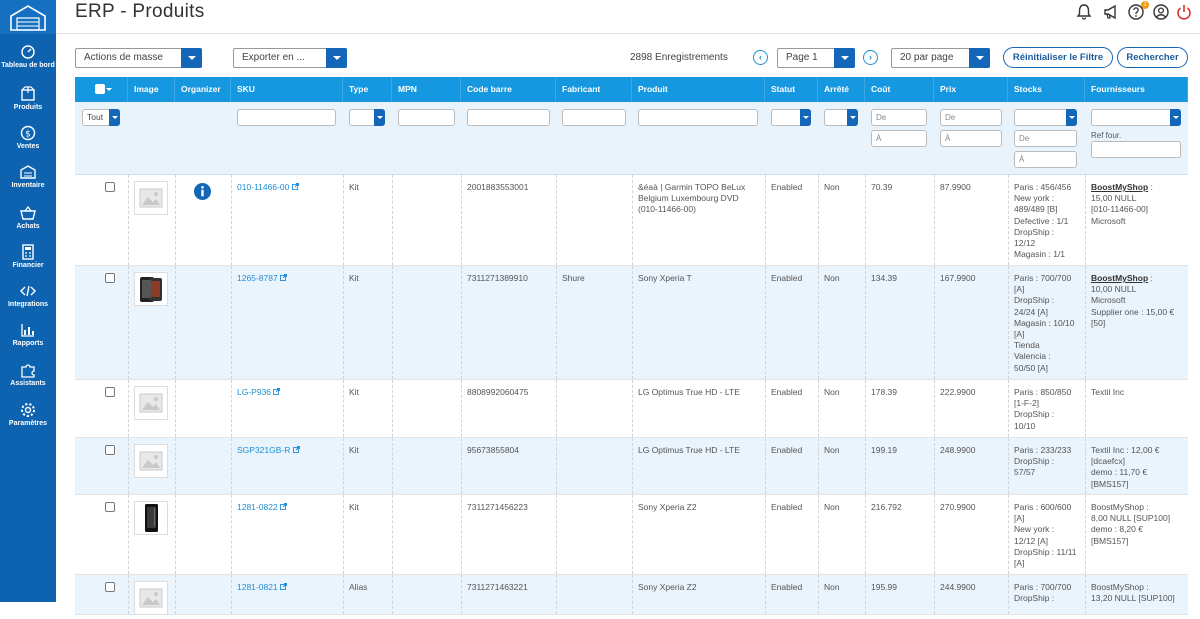 This screenshot has height=619, width=1200. Describe the element at coordinates (841, 117) in the screenshot. I see `stopped-filter-select` at that location.